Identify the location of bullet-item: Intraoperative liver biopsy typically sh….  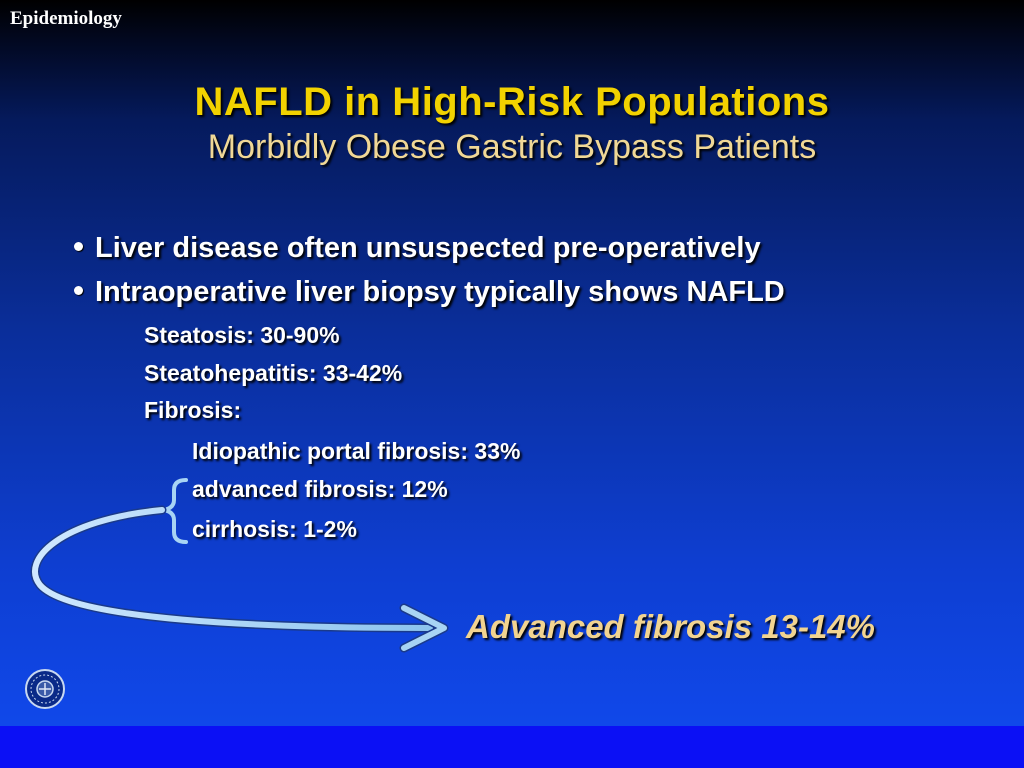
(429, 292).